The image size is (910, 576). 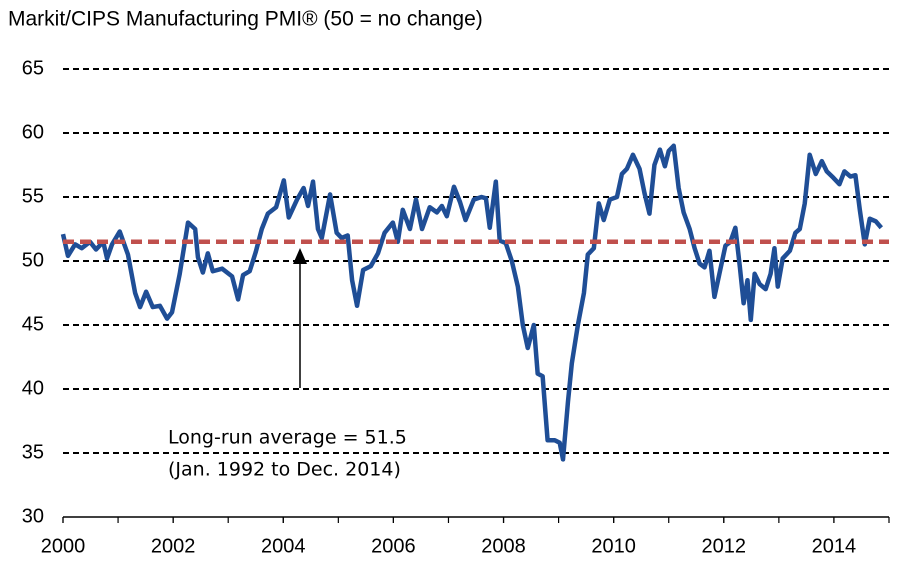 I want to click on x-tick-label: 2002, so click(x=173, y=546).